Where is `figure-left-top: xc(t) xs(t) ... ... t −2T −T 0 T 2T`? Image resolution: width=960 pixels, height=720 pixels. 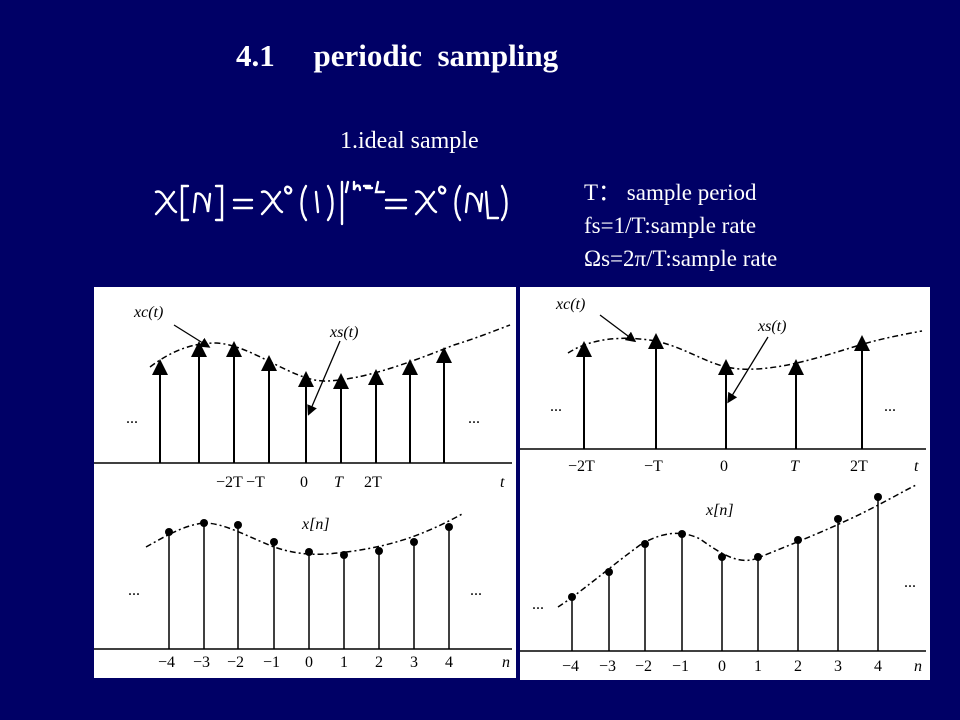 figure-left-top: xc(t) xs(t) ... ... t −2T −T 0 T 2T is located at coordinates (305, 391).